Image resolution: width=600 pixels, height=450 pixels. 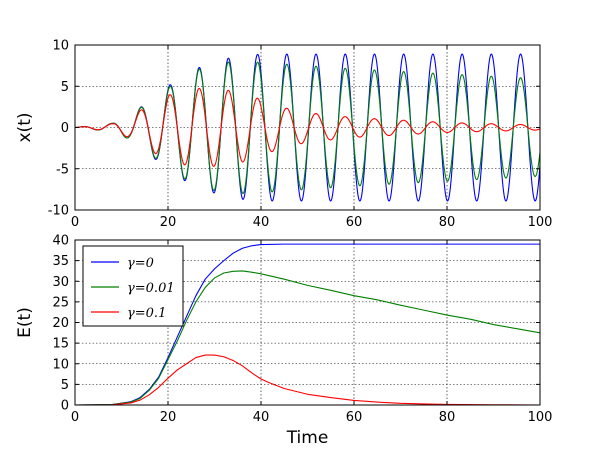 I want to click on legend-entry-label: γ=0.01, so click(x=151, y=288).